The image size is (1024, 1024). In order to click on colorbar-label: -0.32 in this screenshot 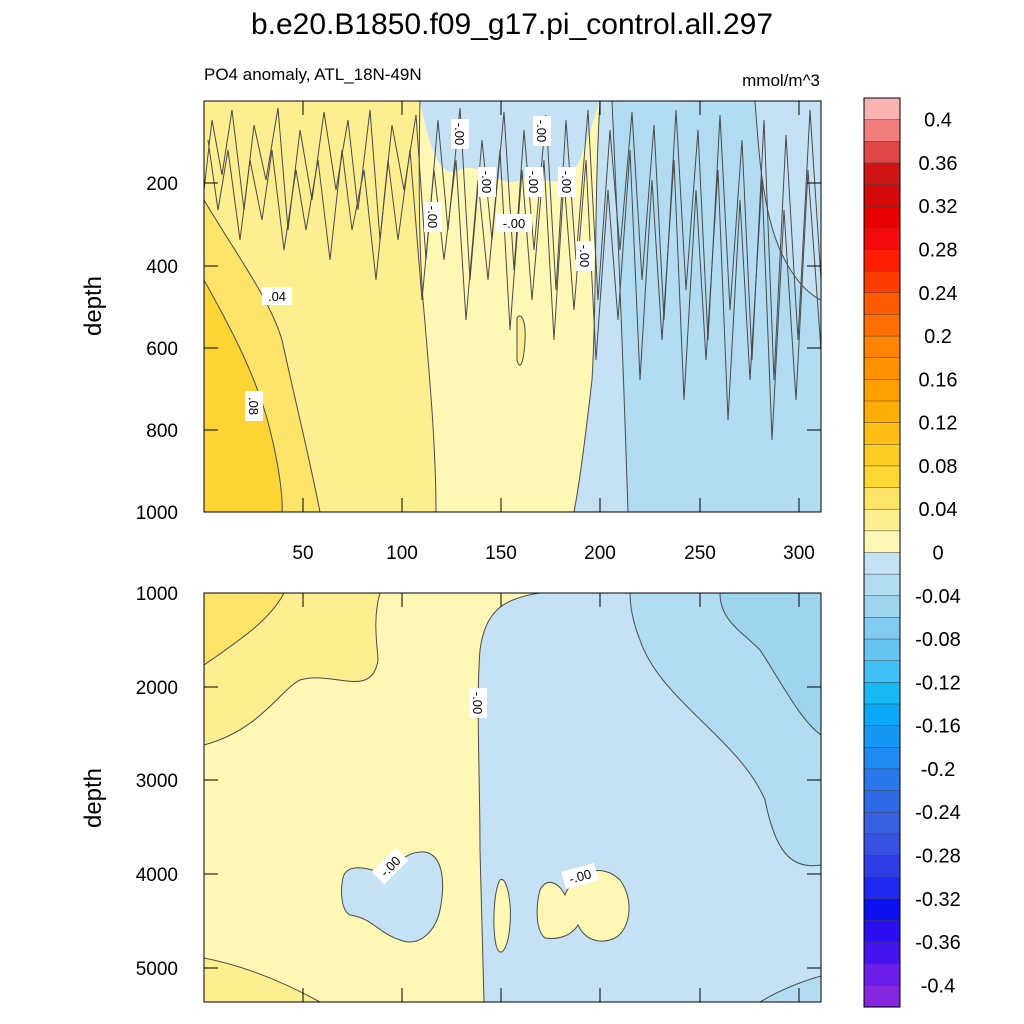, I will do `click(938, 900)`.